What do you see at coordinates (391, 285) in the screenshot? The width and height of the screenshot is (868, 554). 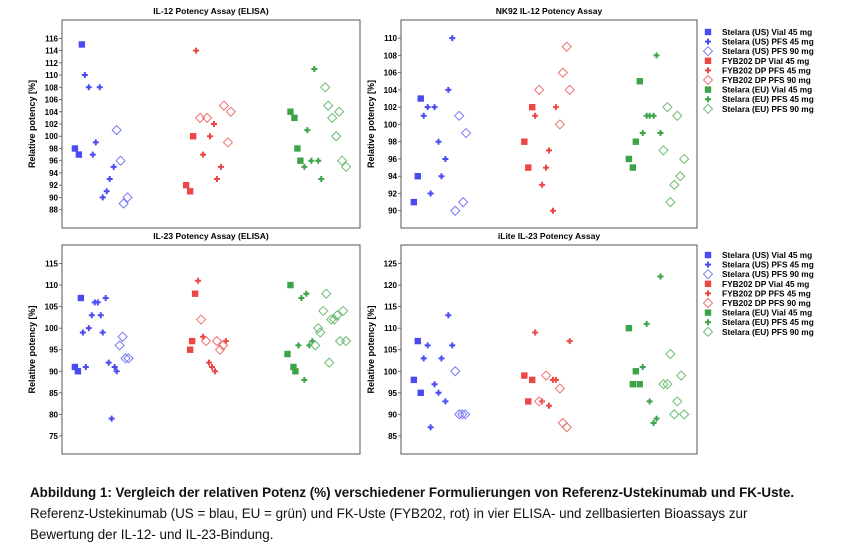 I see `y-tick-label: 120` at bounding box center [391, 285].